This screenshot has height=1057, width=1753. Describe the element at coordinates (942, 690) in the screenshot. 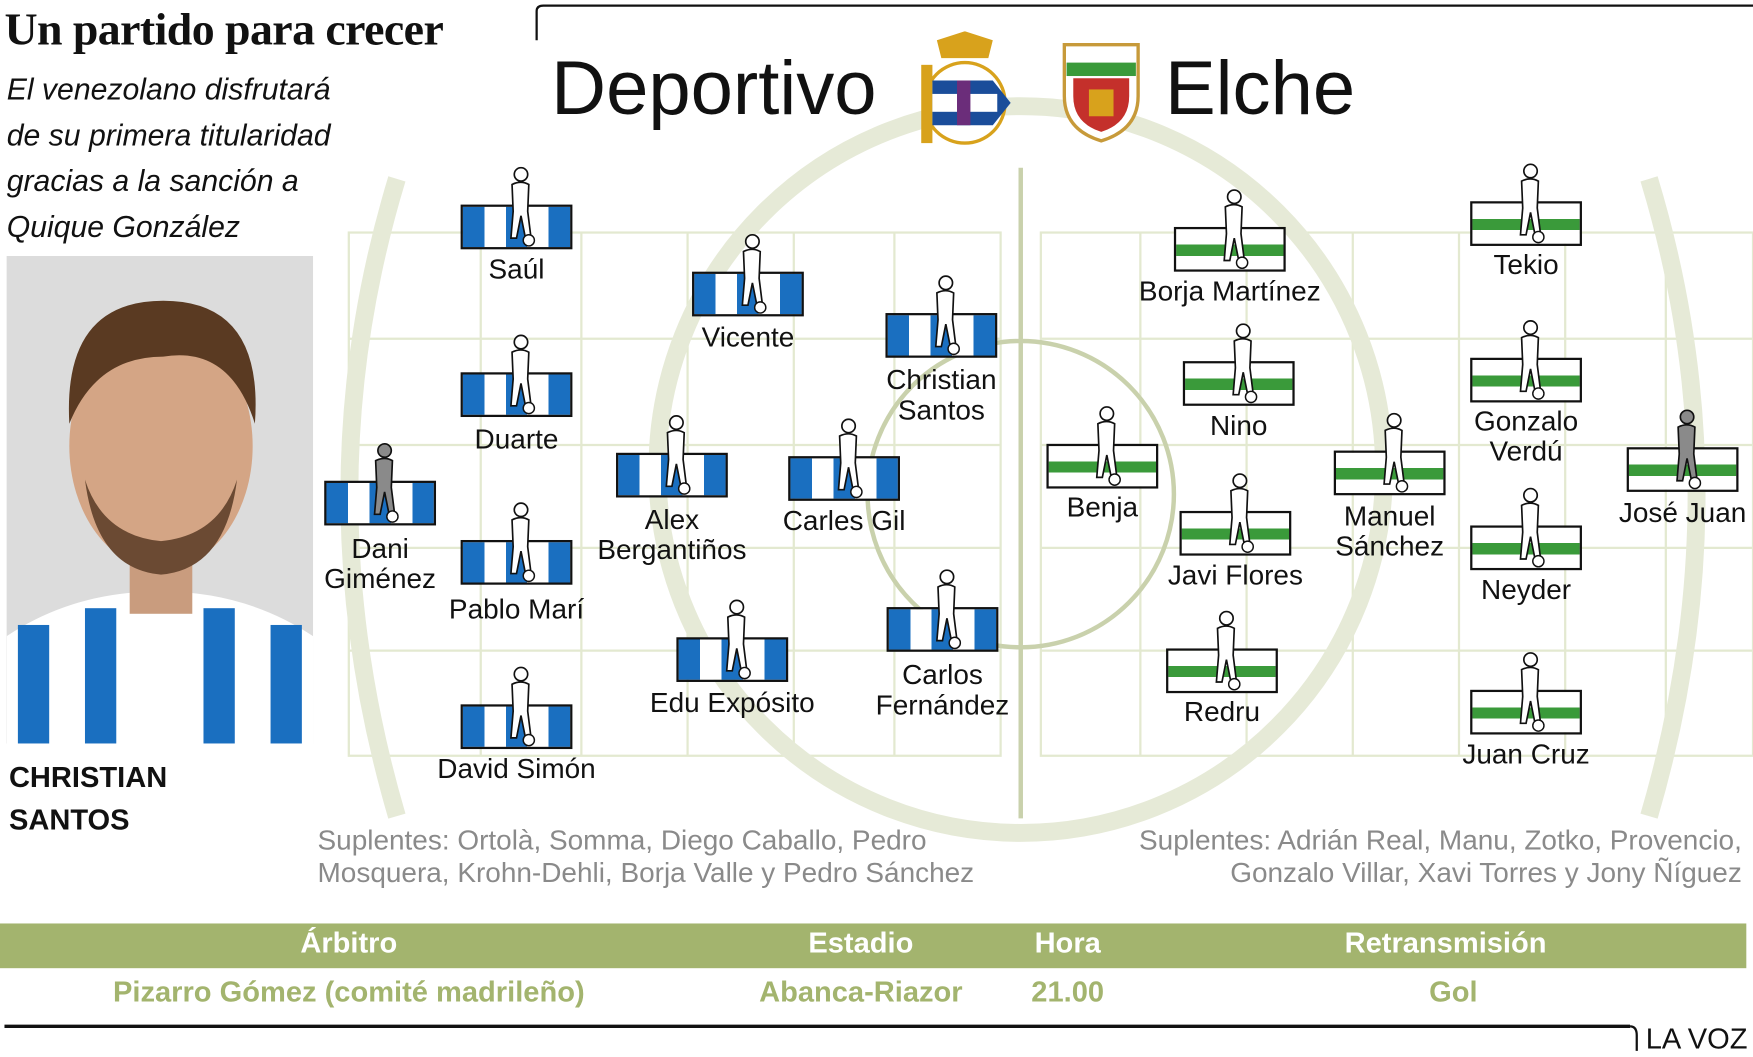

I see `player-name: Carlos Fernández` at that location.